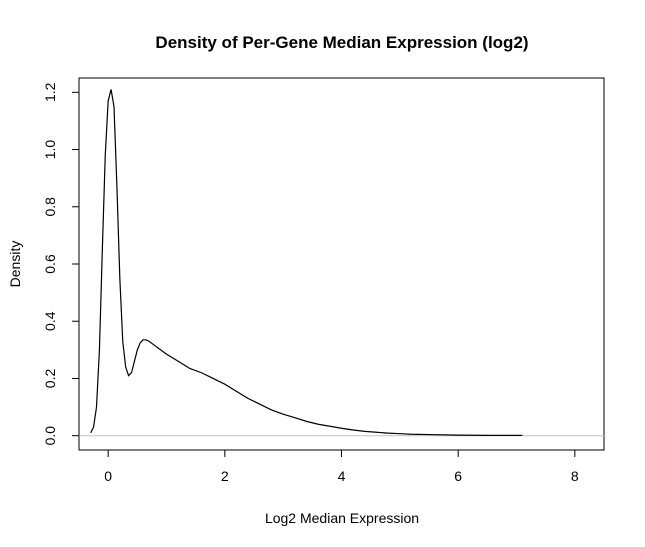 The image size is (645, 547). I want to click on y-tick-label: 0.2, so click(50, 379).